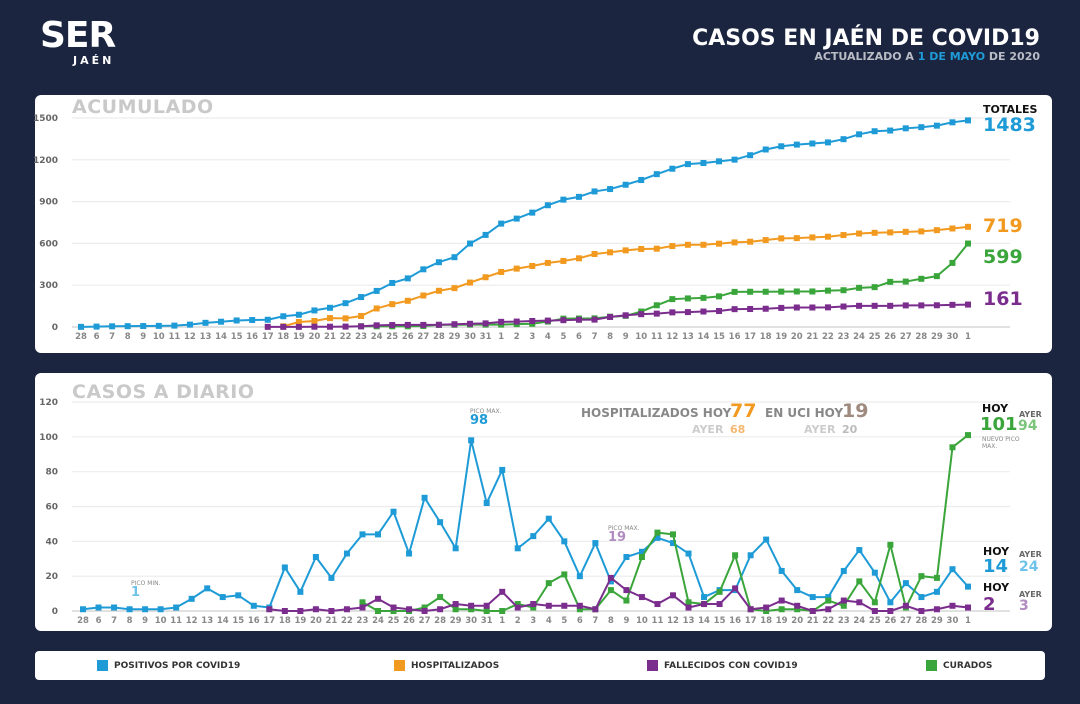 This screenshot has width=1080, height=704. I want to click on cumulative-xtick-label: 15, so click(719, 337).